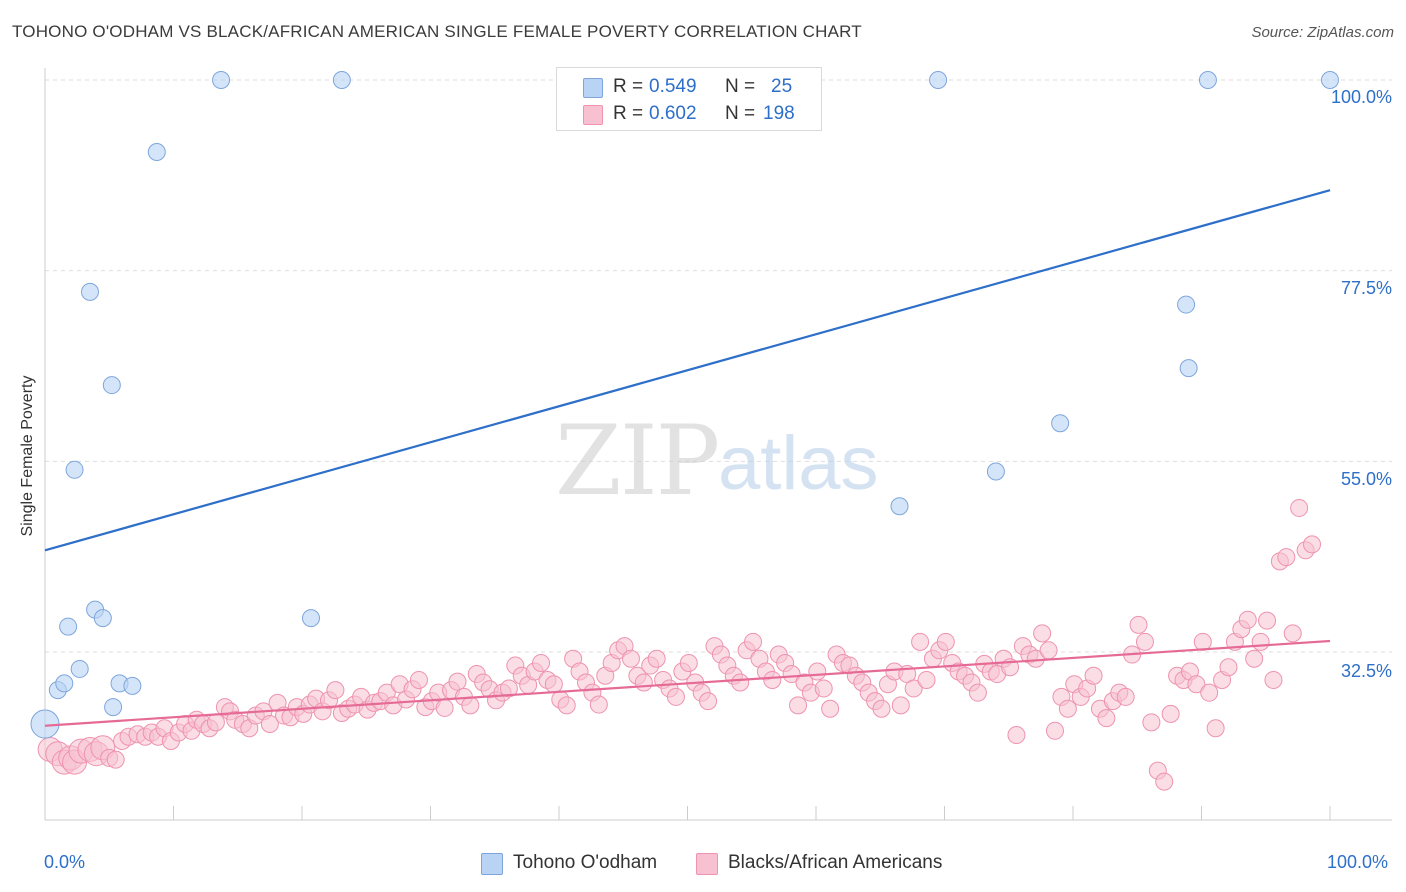 Image resolution: width=1406 pixels, height=892 pixels. Describe the element at coordinates (798, 463) in the screenshot. I see `watermark-atlas: atlas` at that location.